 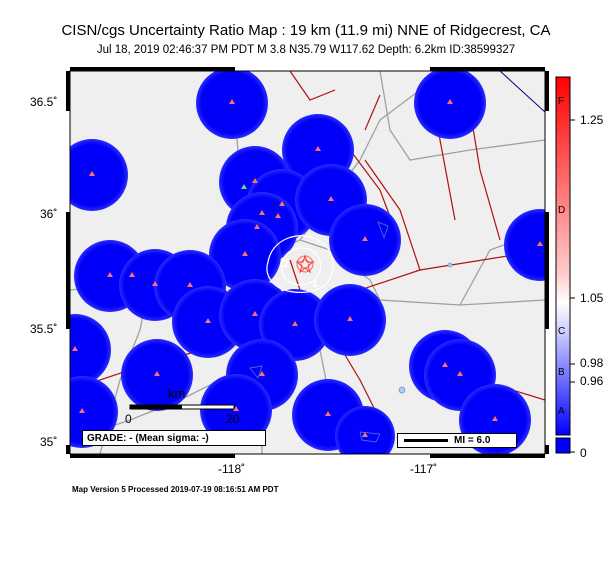 I want to click on colorbar-value-1-25: 1.25, so click(x=592, y=120).